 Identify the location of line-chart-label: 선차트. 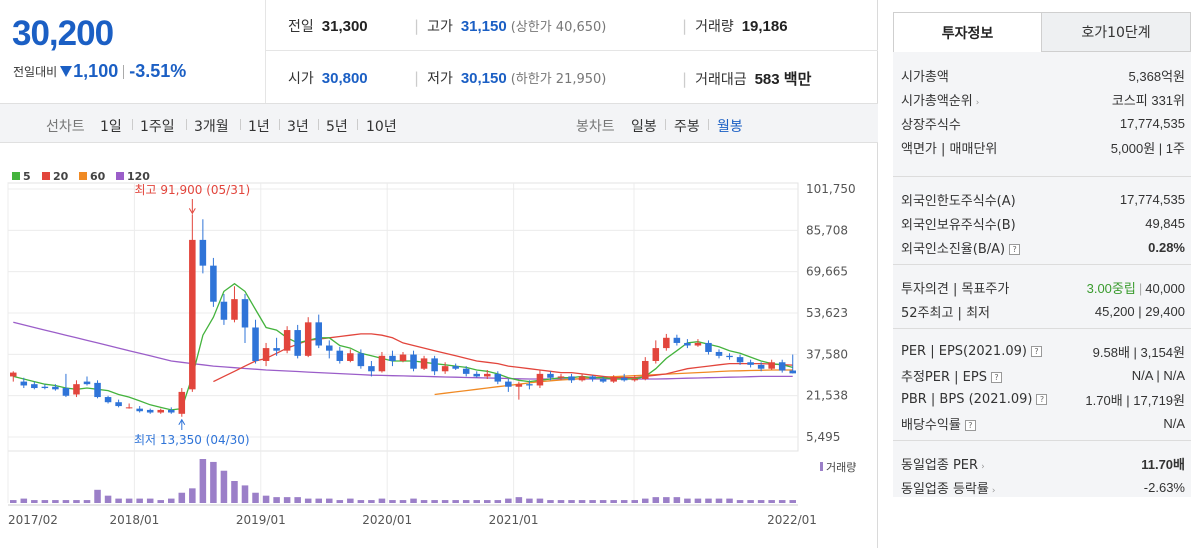
(65, 127).